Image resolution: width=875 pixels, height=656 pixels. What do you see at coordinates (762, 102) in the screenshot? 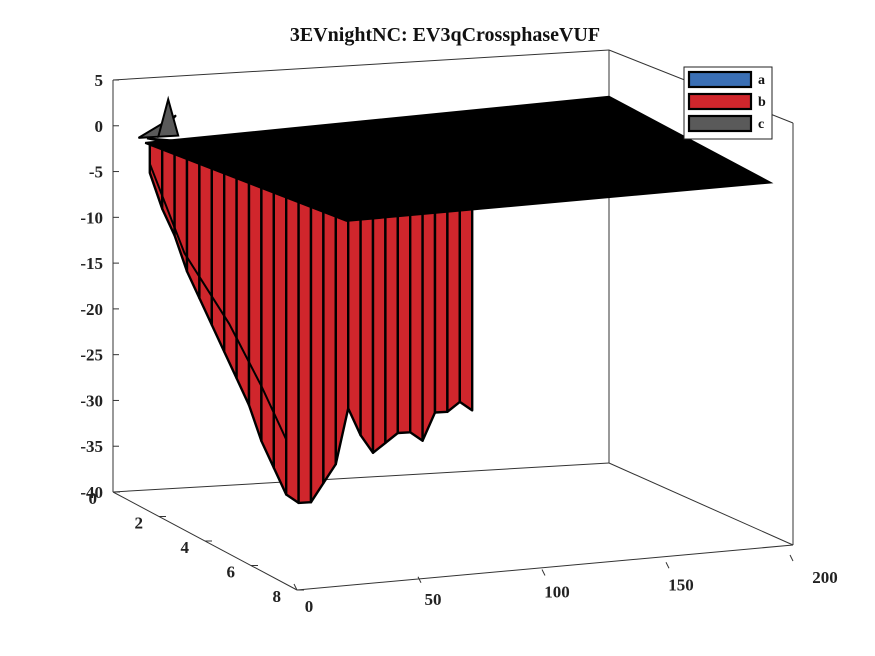
I see `legend-label-b: b` at bounding box center [762, 102].